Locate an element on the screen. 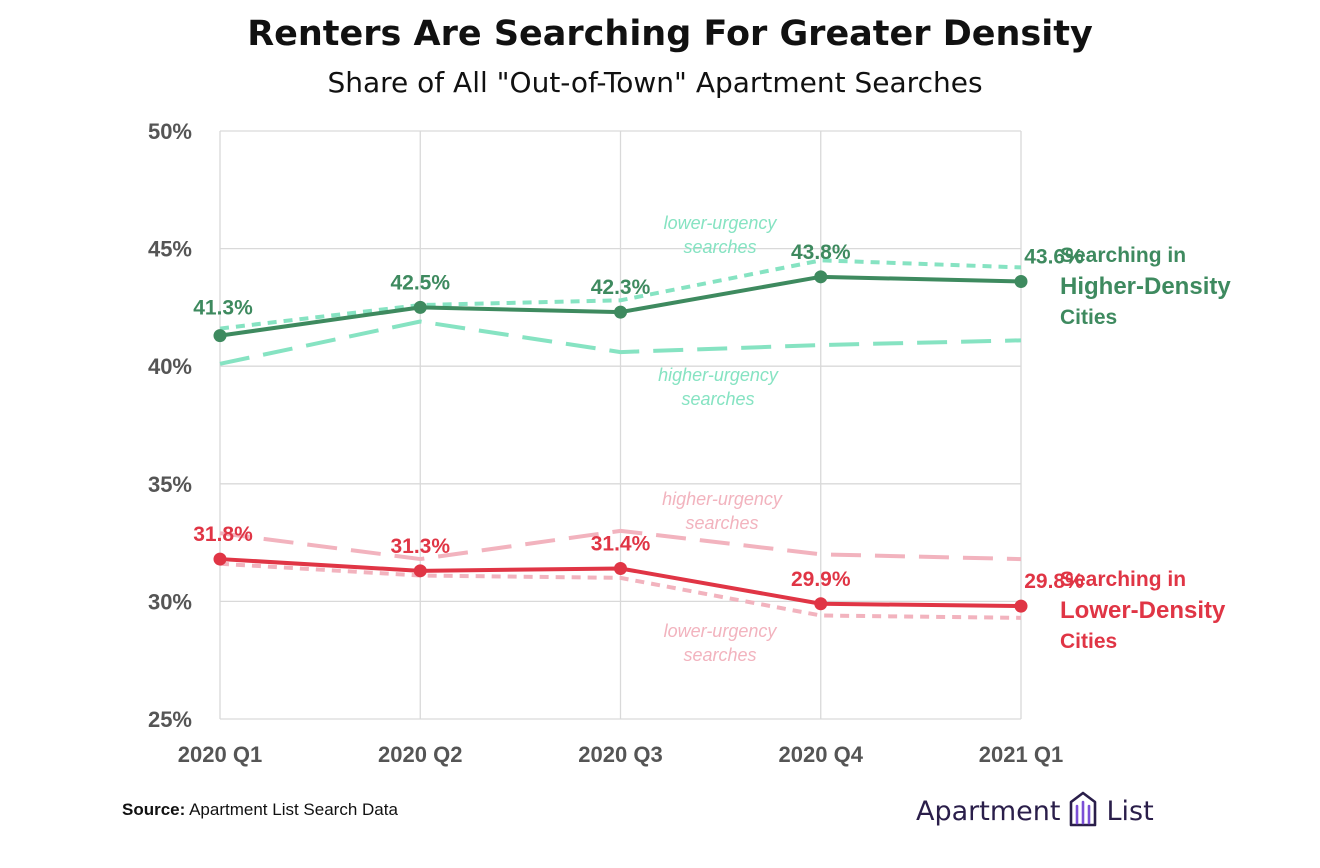 The image size is (1320, 868). building-icon is located at coordinates (1083, 811).